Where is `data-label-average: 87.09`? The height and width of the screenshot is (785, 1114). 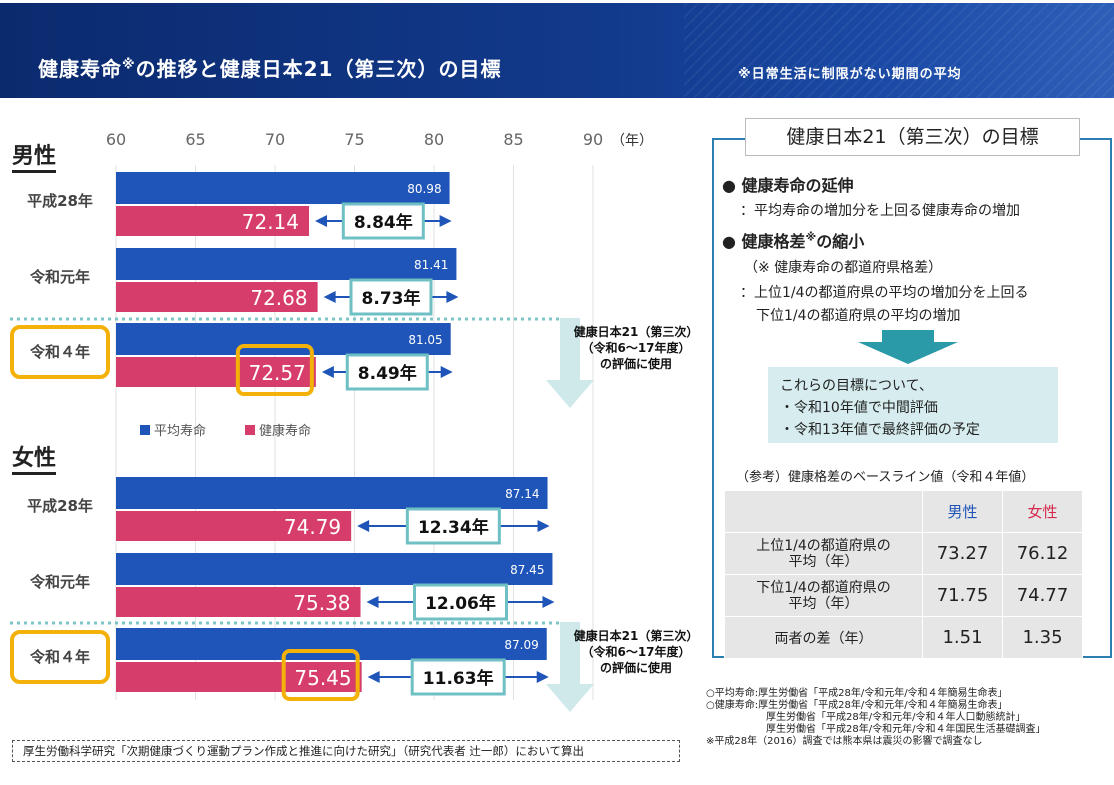
data-label-average: 87.09 is located at coordinates (521, 645).